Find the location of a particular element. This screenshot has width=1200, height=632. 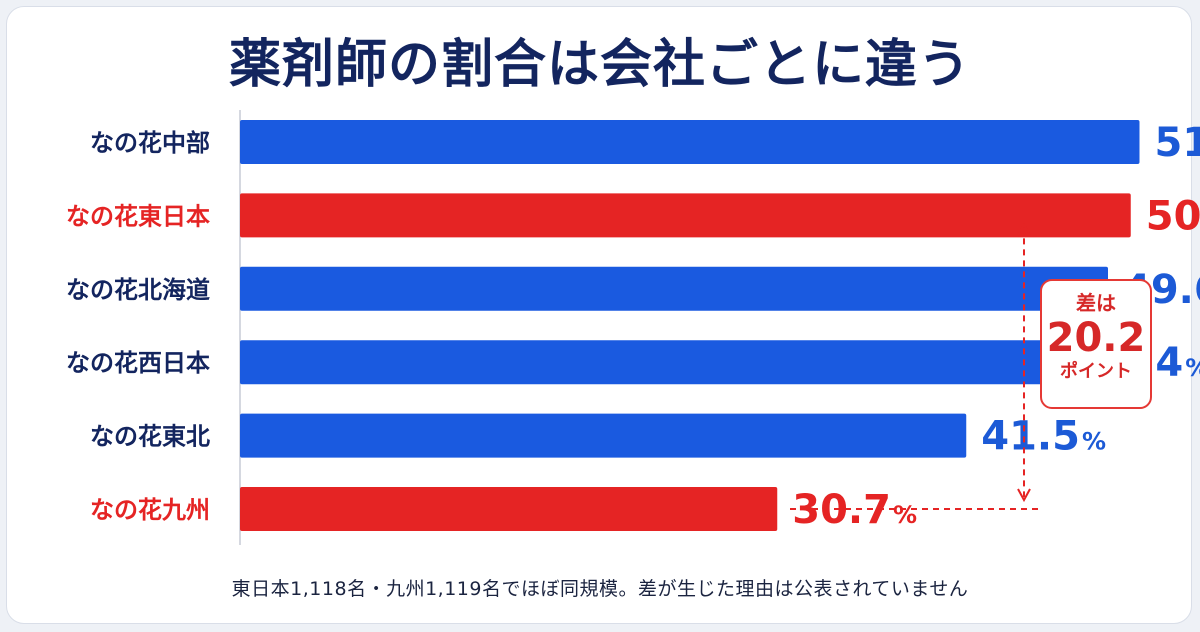

category-label: なの花東日本 is located at coordinates (138, 216).